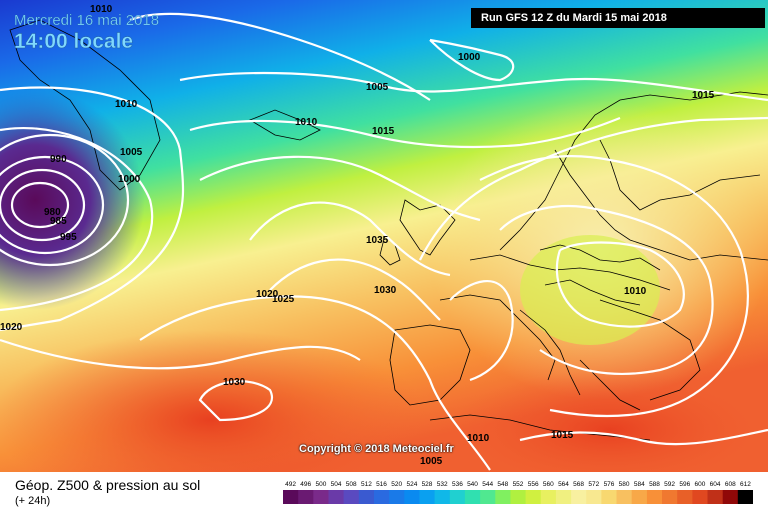  What do you see at coordinates (618, 18) in the screenshot?
I see `model-run-label: Run GFS 12 Z du Mardi 15 mai 2018` at bounding box center [618, 18].